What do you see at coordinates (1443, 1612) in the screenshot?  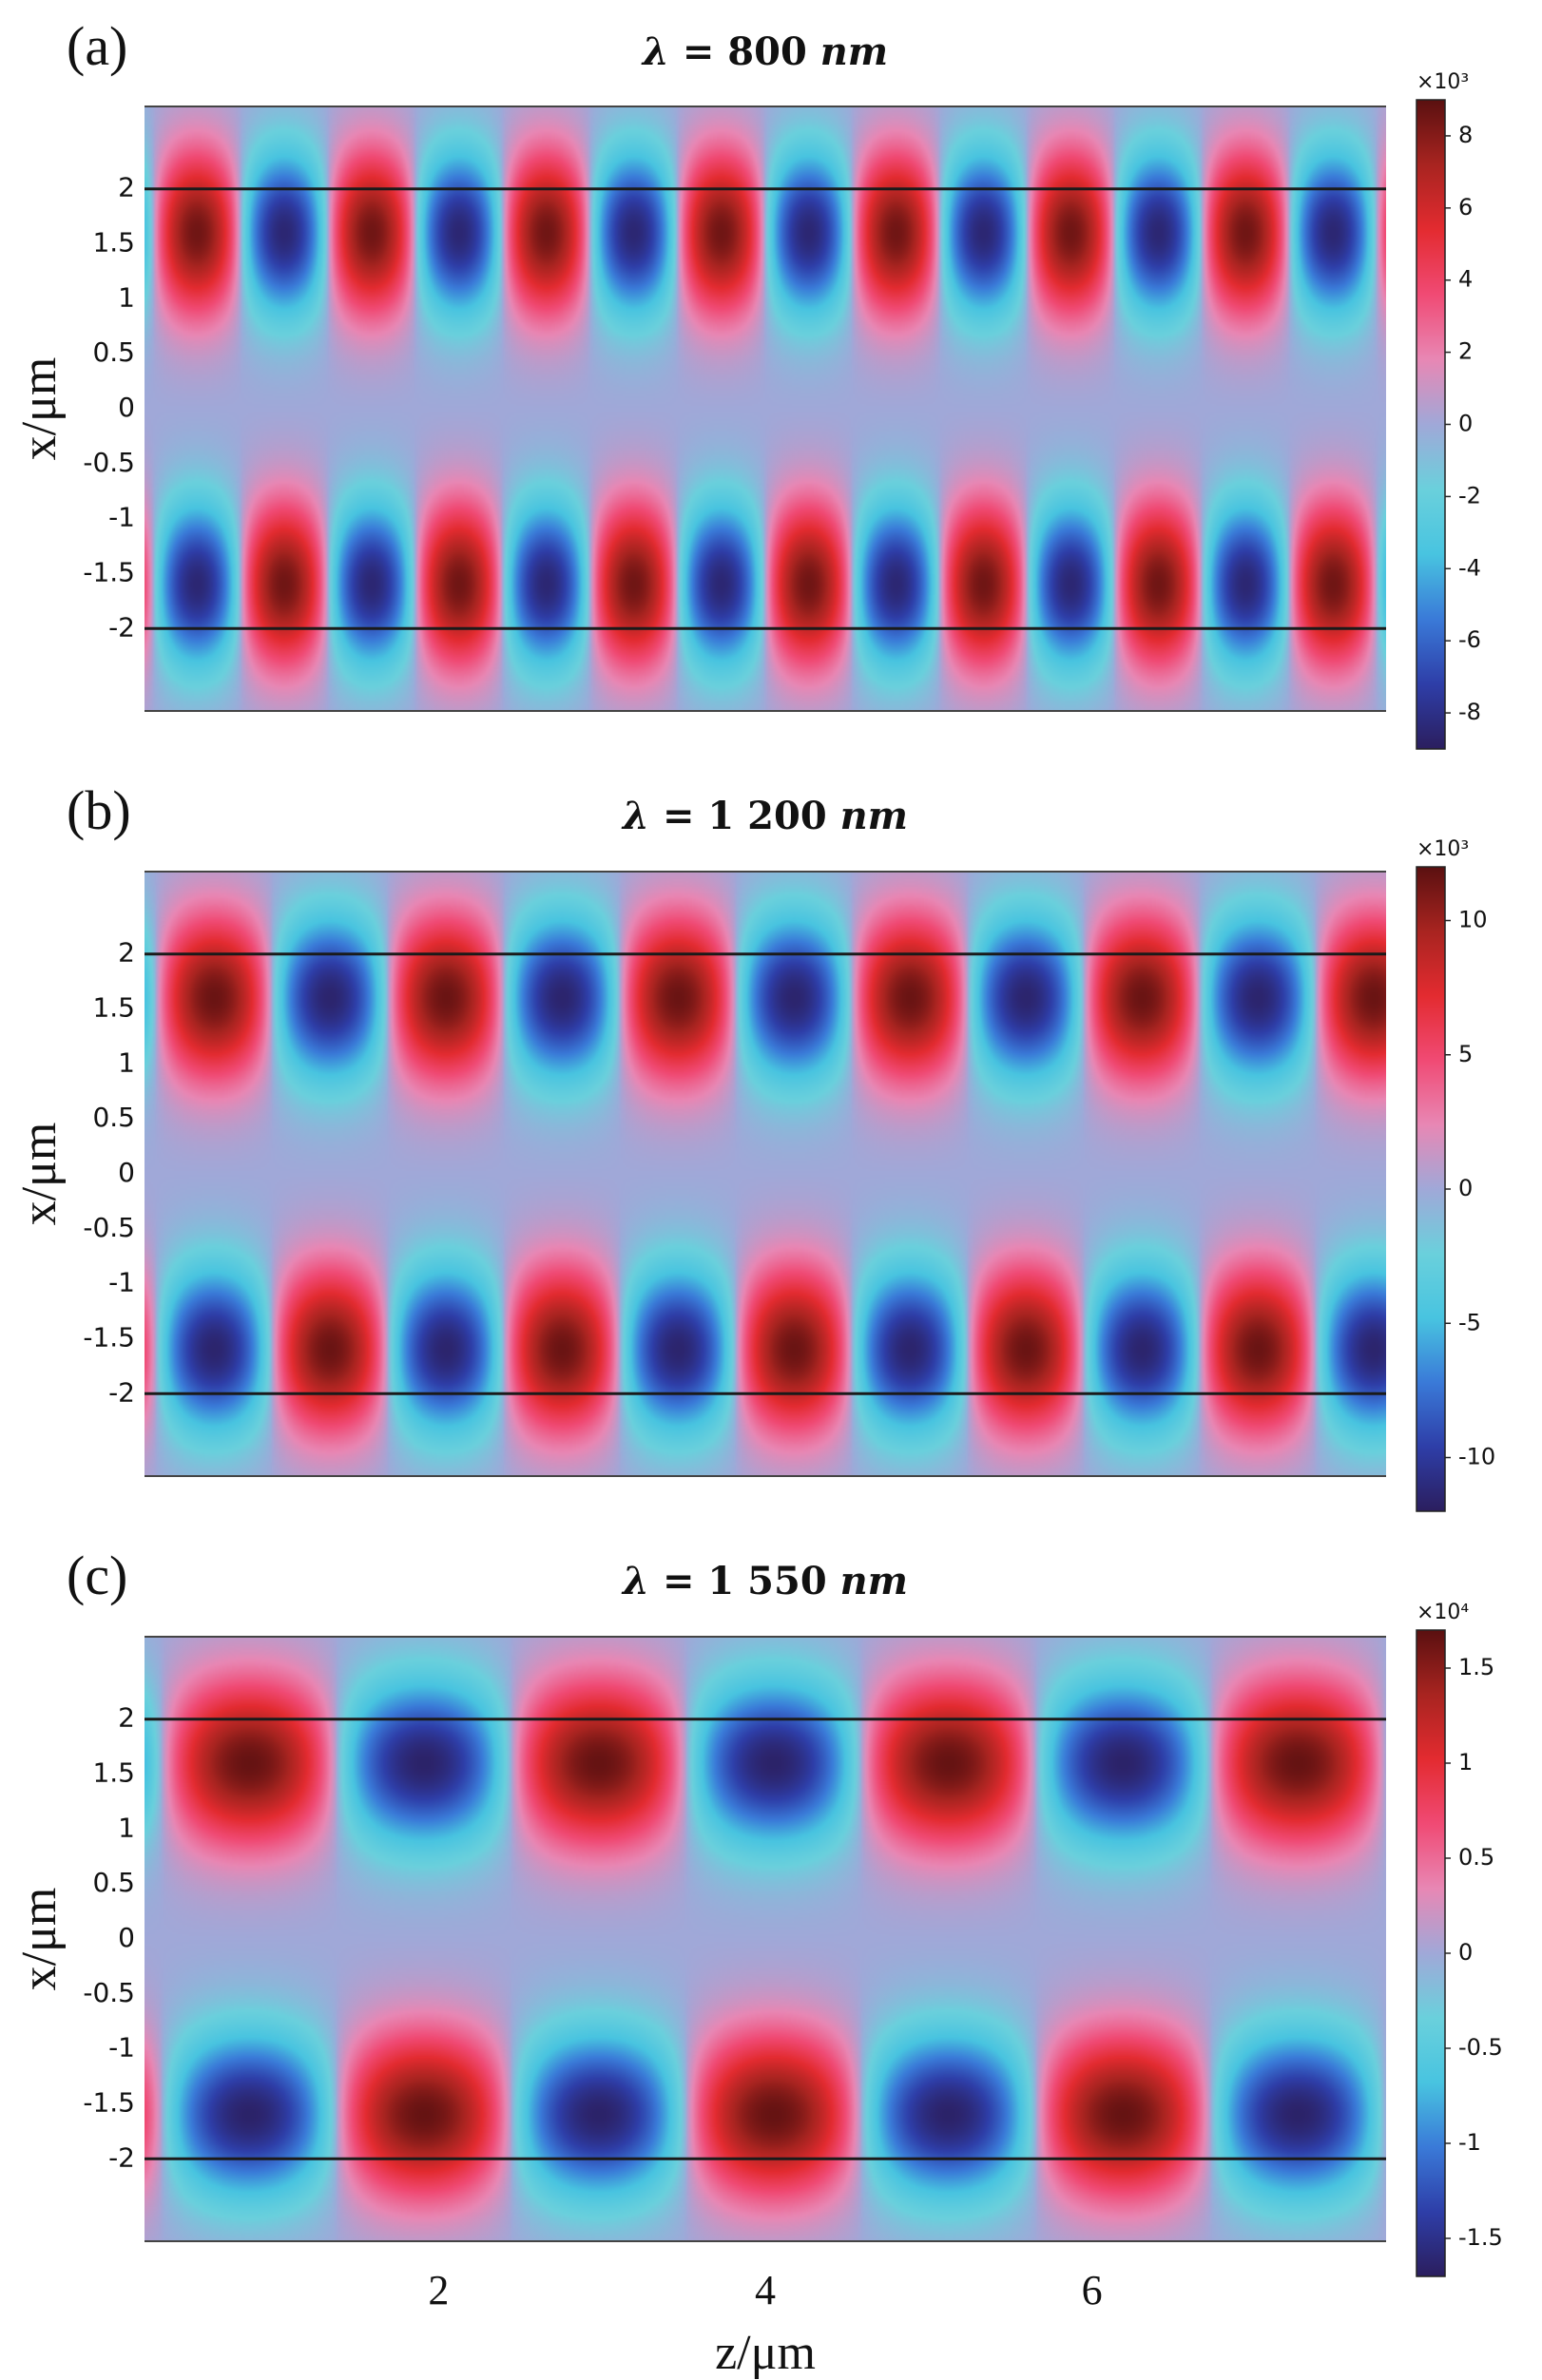 I see `colorbar-multiplier: ×10⁴` at bounding box center [1443, 1612].